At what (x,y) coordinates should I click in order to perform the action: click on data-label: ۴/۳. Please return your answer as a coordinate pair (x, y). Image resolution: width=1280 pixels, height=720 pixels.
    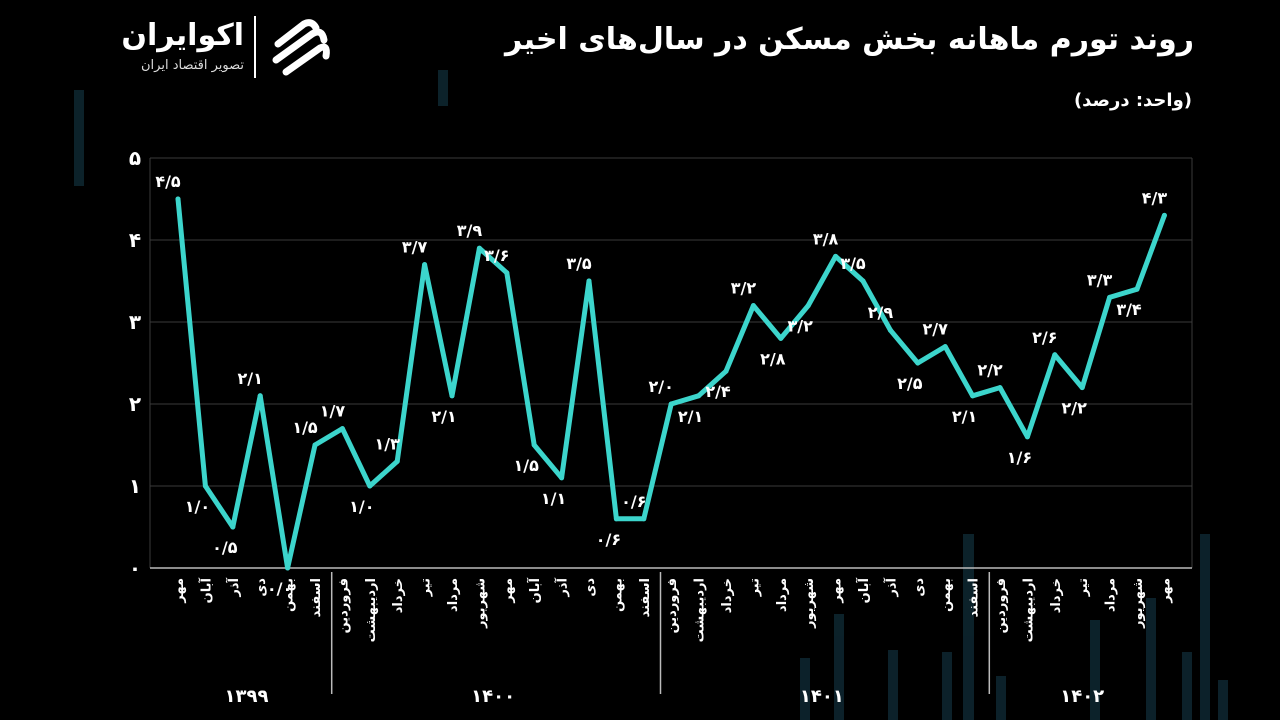
    Looking at the image, I should click on (1155, 197).